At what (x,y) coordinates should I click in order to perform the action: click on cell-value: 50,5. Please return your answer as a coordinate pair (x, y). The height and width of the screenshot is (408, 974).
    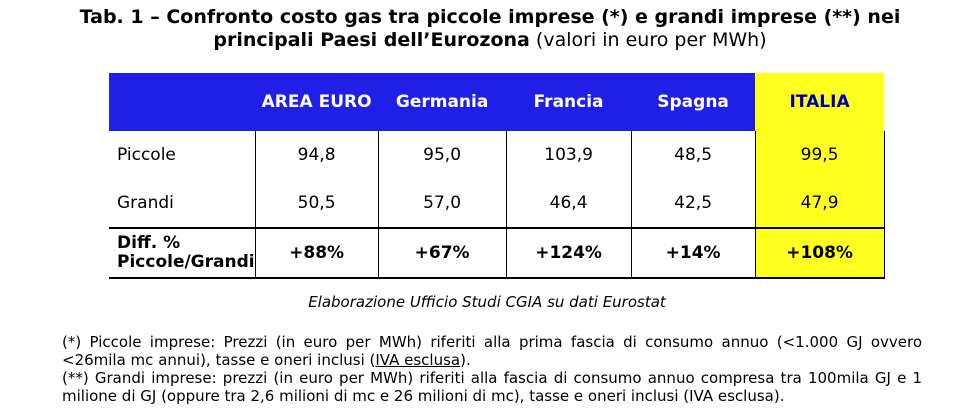
    Looking at the image, I should click on (316, 203).